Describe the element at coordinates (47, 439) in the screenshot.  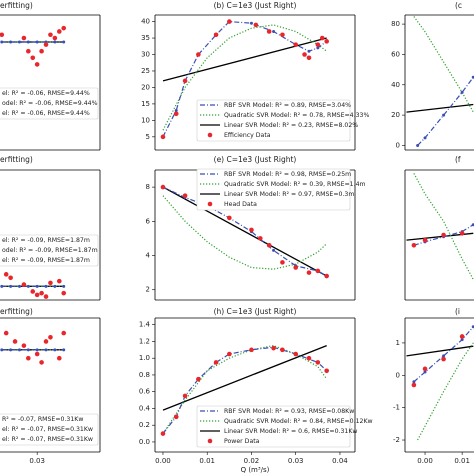
I see `legend-label: el: R² = -0.07, RMSE=0.31Kw` at that location.